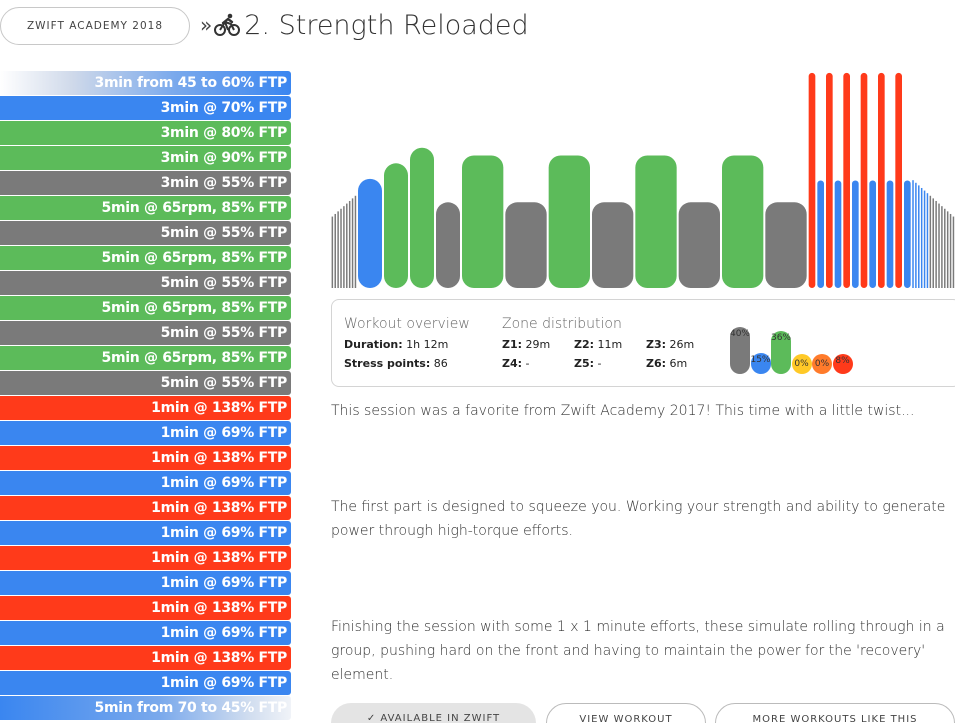 This screenshot has width=955, height=723. Describe the element at coordinates (145, 108) in the screenshot. I see `interval-row: 3min @ 70% FTP` at that location.